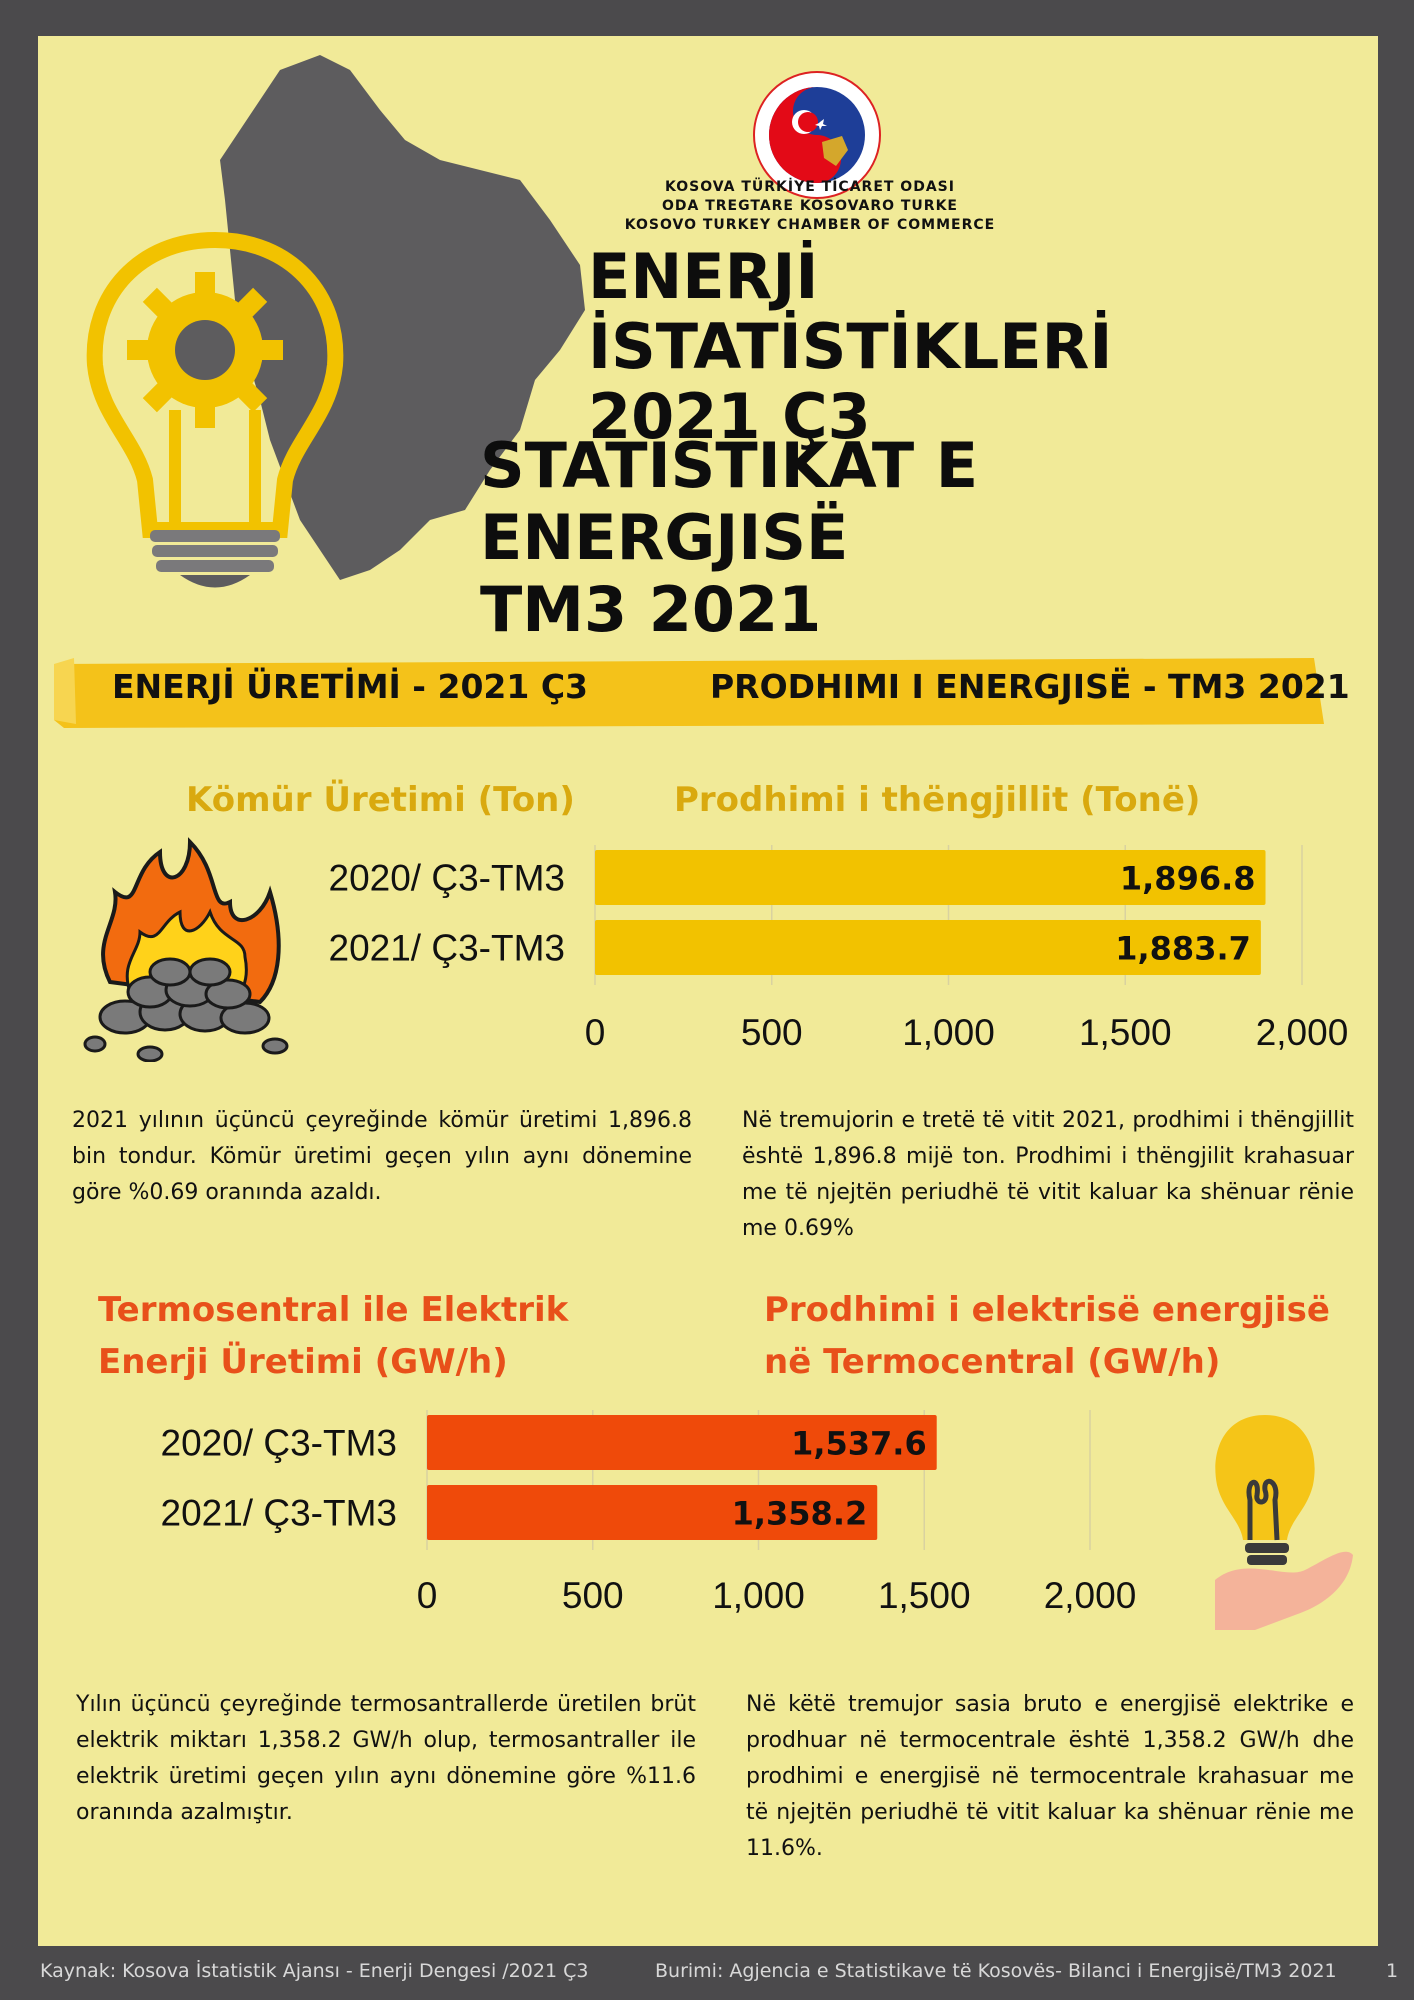 The height and width of the screenshot is (2000, 1414). Describe the element at coordinates (1188, 879) in the screenshot. I see `bar-value-label: 1,896.8` at that location.